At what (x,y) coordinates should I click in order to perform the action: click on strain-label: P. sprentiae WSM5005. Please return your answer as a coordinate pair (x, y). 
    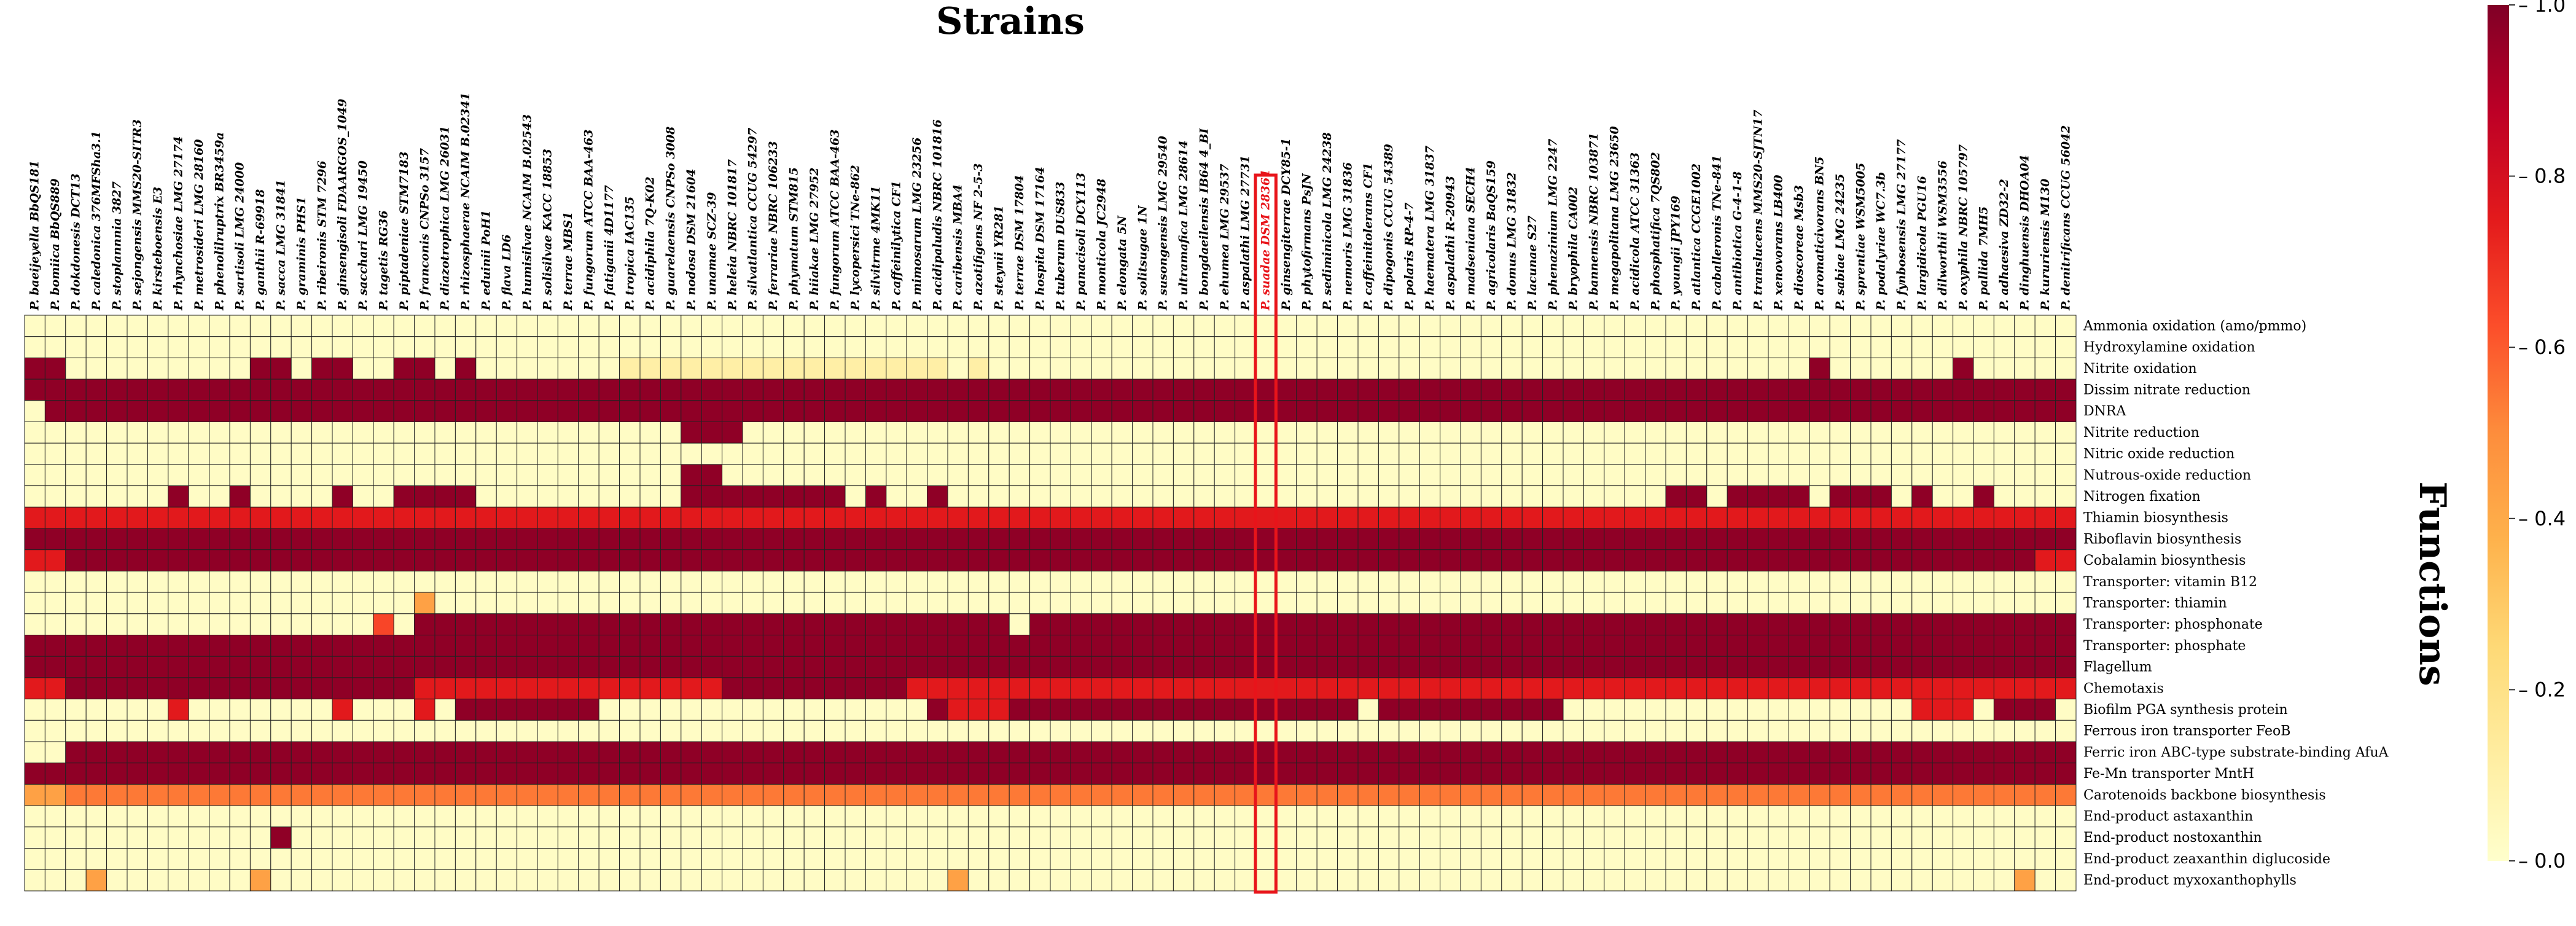
    Looking at the image, I should click on (1860, 237).